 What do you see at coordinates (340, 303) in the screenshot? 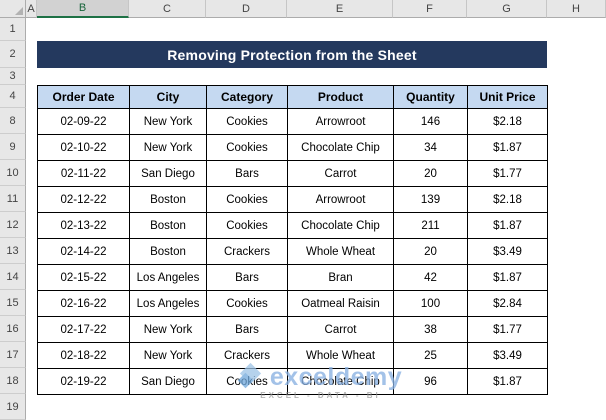
I see `table-cell: Oatmeal Raisin` at bounding box center [340, 303].